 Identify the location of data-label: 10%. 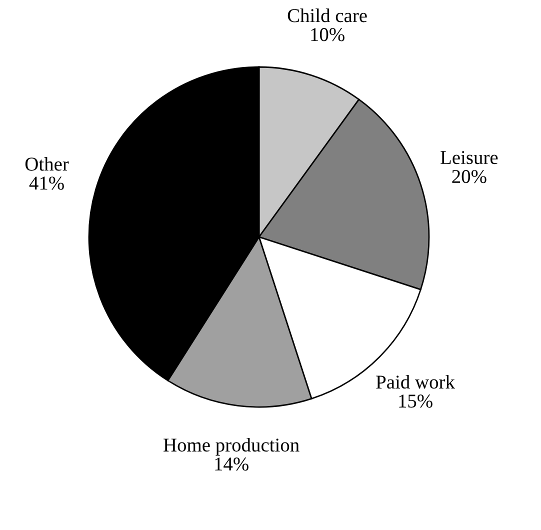
(327, 35).